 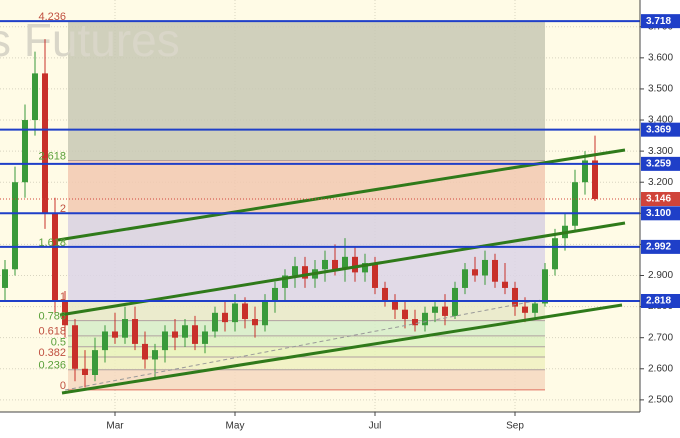 What do you see at coordinates (52, 243) in the screenshot?
I see `fib-label: 1.618` at bounding box center [52, 243].